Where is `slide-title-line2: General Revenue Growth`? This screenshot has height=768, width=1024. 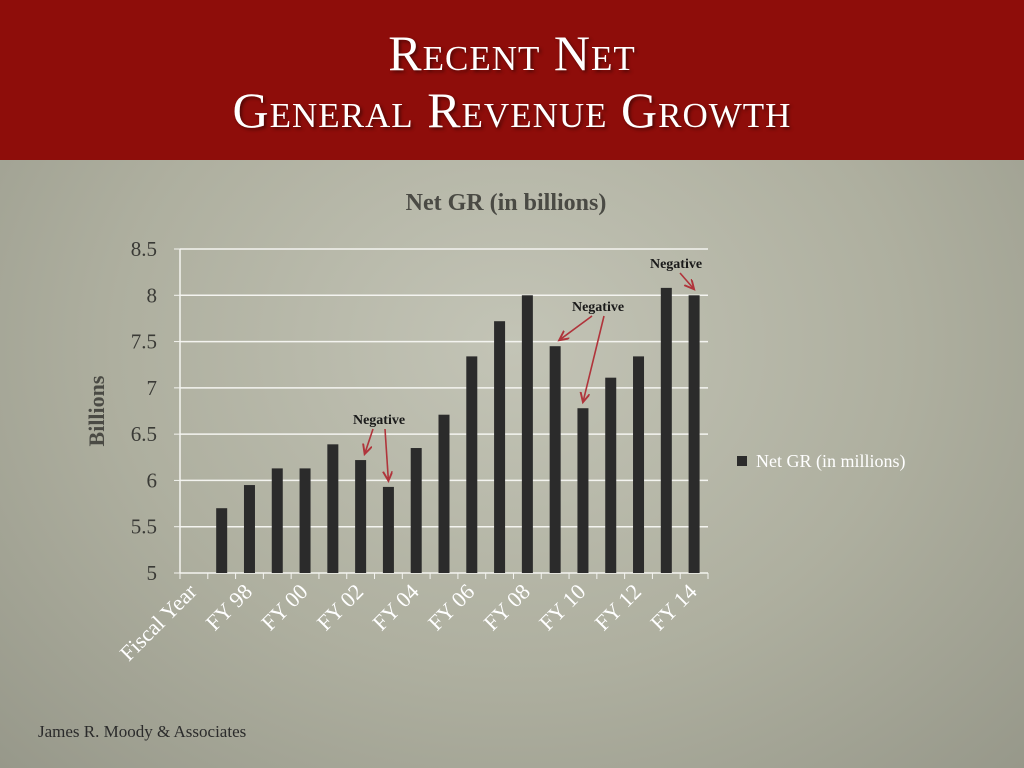 slide-title-line2: General Revenue Growth is located at coordinates (512, 110).